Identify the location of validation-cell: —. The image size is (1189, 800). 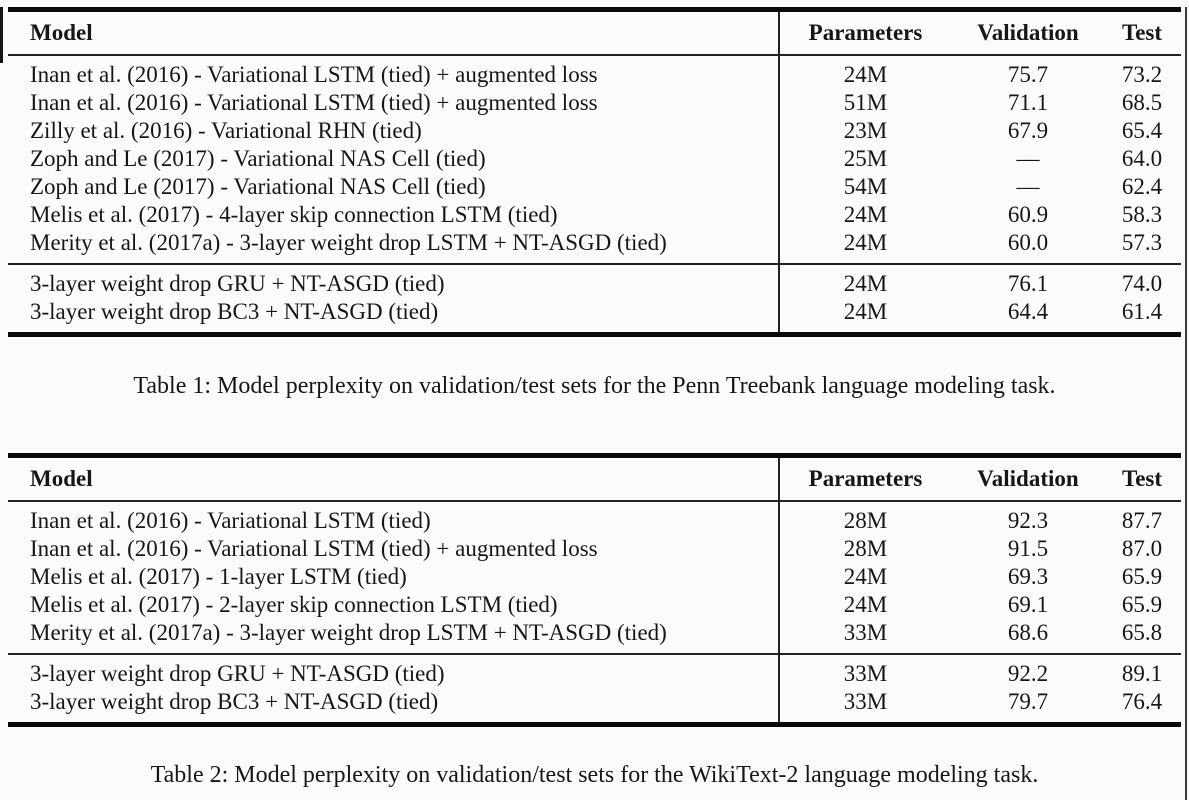
(1028, 186).